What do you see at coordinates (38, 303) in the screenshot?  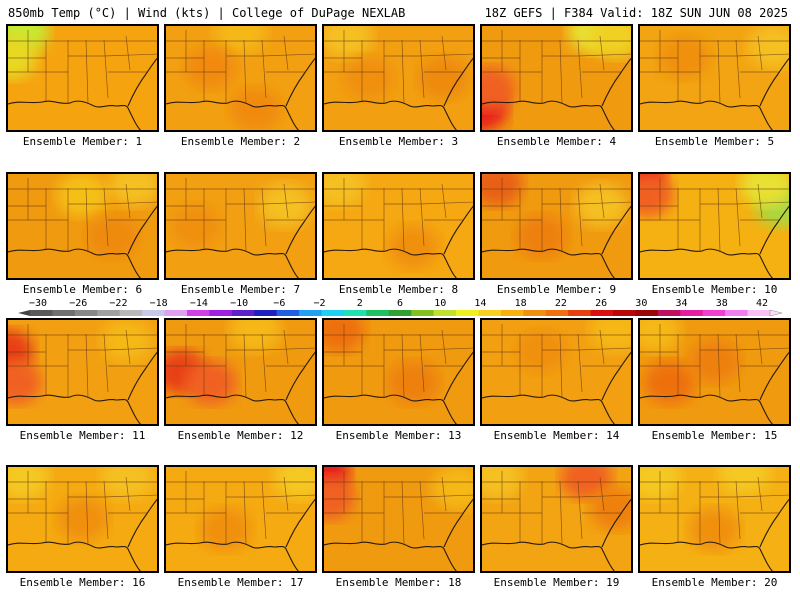 I see `colorbar-tick: −30` at bounding box center [38, 303].